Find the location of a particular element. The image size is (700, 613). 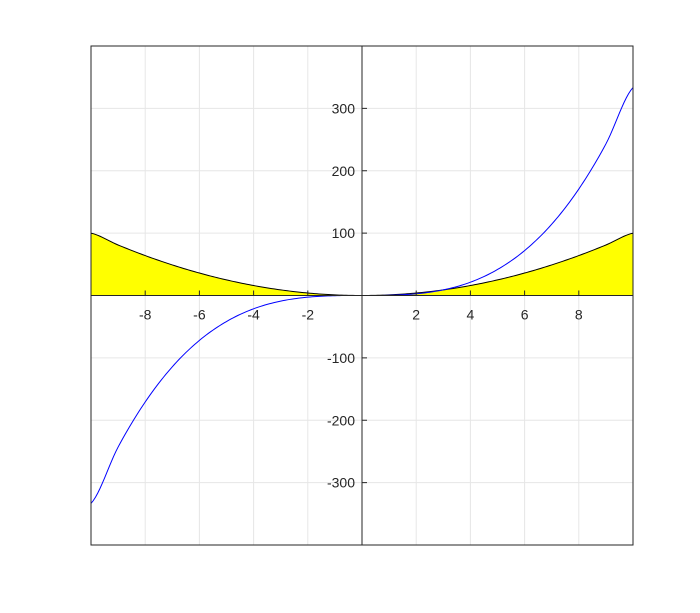

y-tick-label: -100 is located at coordinates (341, 358).